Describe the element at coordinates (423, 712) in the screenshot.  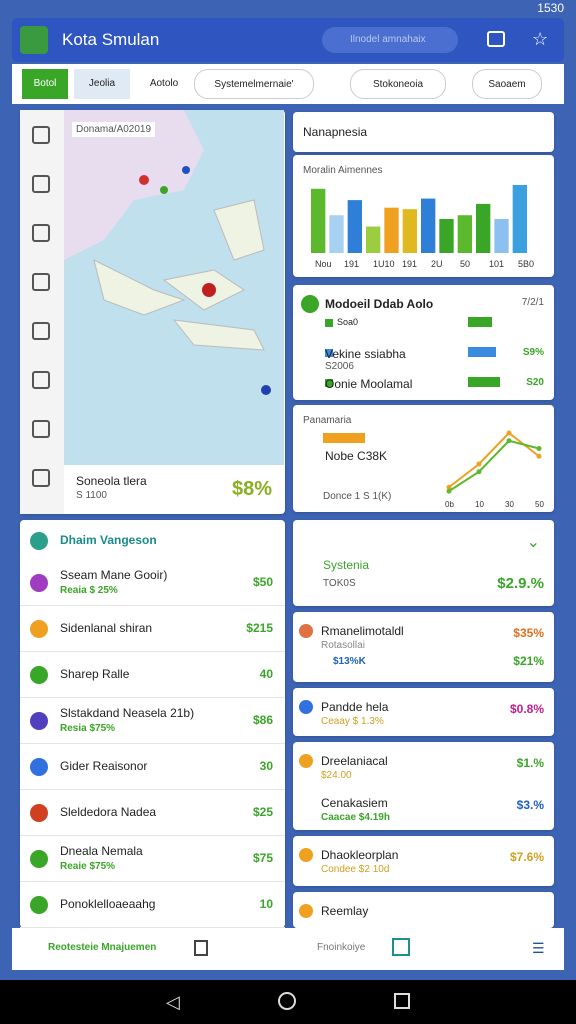
I see `card: Pandde hela Ceaay $ 1.3% $0.8%` at that location.